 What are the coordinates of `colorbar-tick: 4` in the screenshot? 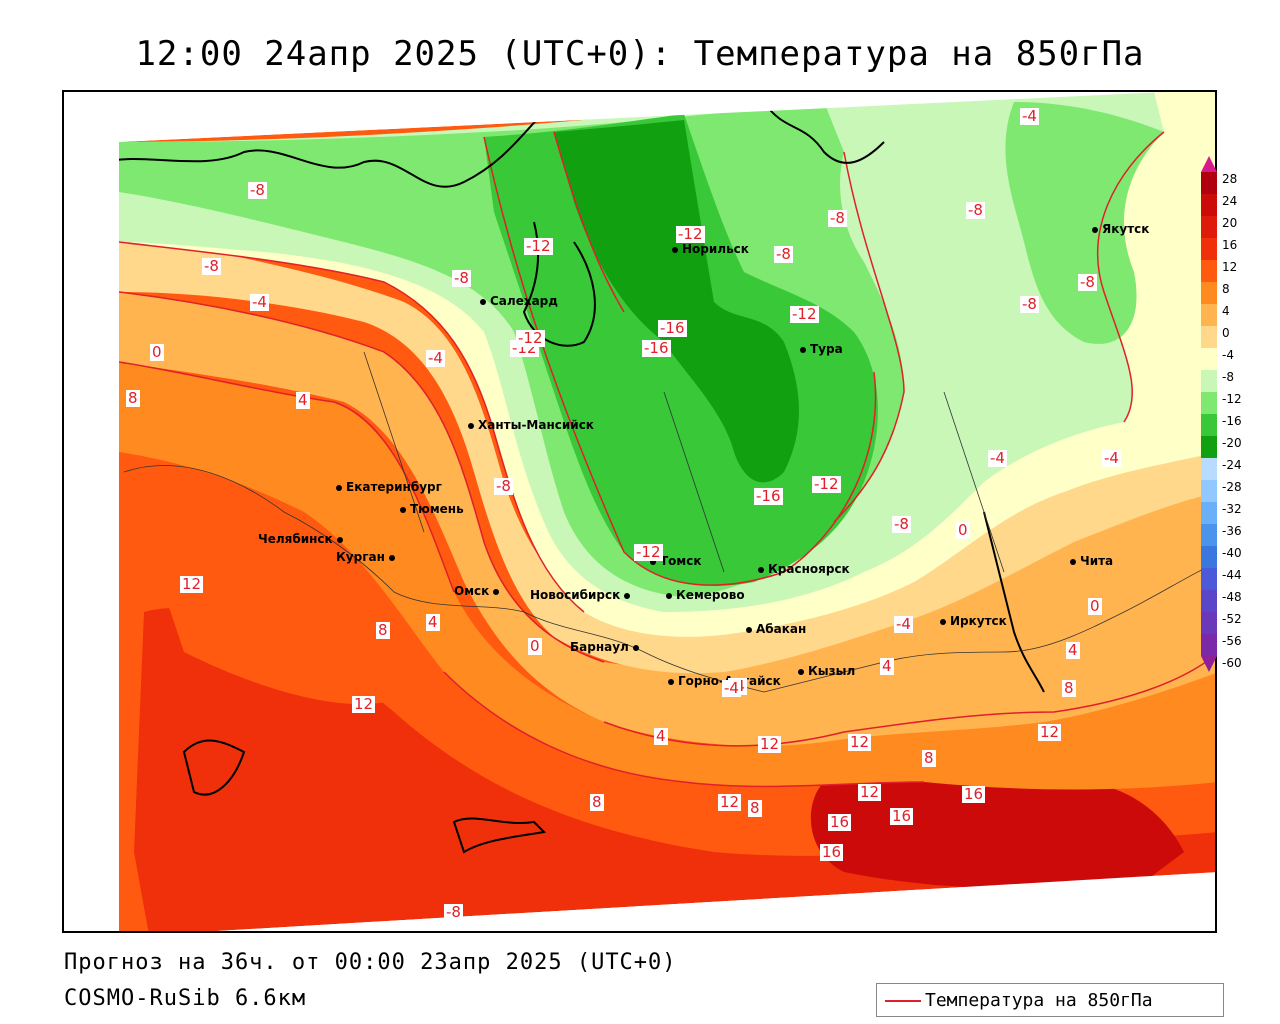 It's located at (1226, 311).